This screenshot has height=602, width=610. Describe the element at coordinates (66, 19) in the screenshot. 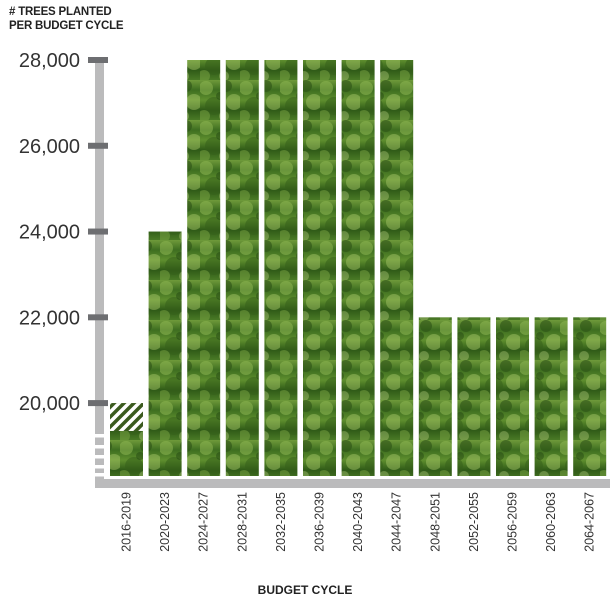

I see `y-axis-title: # TREES PLANTED PER BUDGET CYCLE` at that location.